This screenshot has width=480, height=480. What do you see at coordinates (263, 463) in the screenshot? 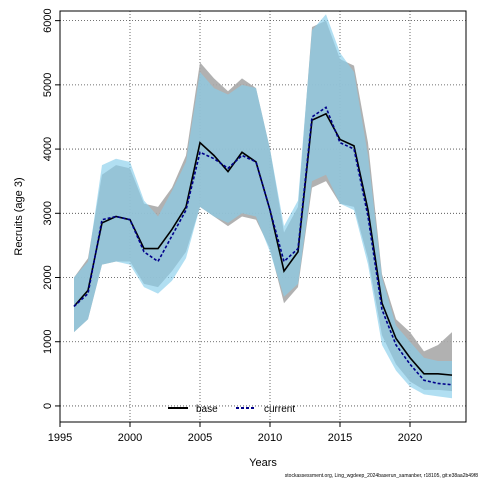
I see `x-axis-title: Years` at bounding box center [263, 463].